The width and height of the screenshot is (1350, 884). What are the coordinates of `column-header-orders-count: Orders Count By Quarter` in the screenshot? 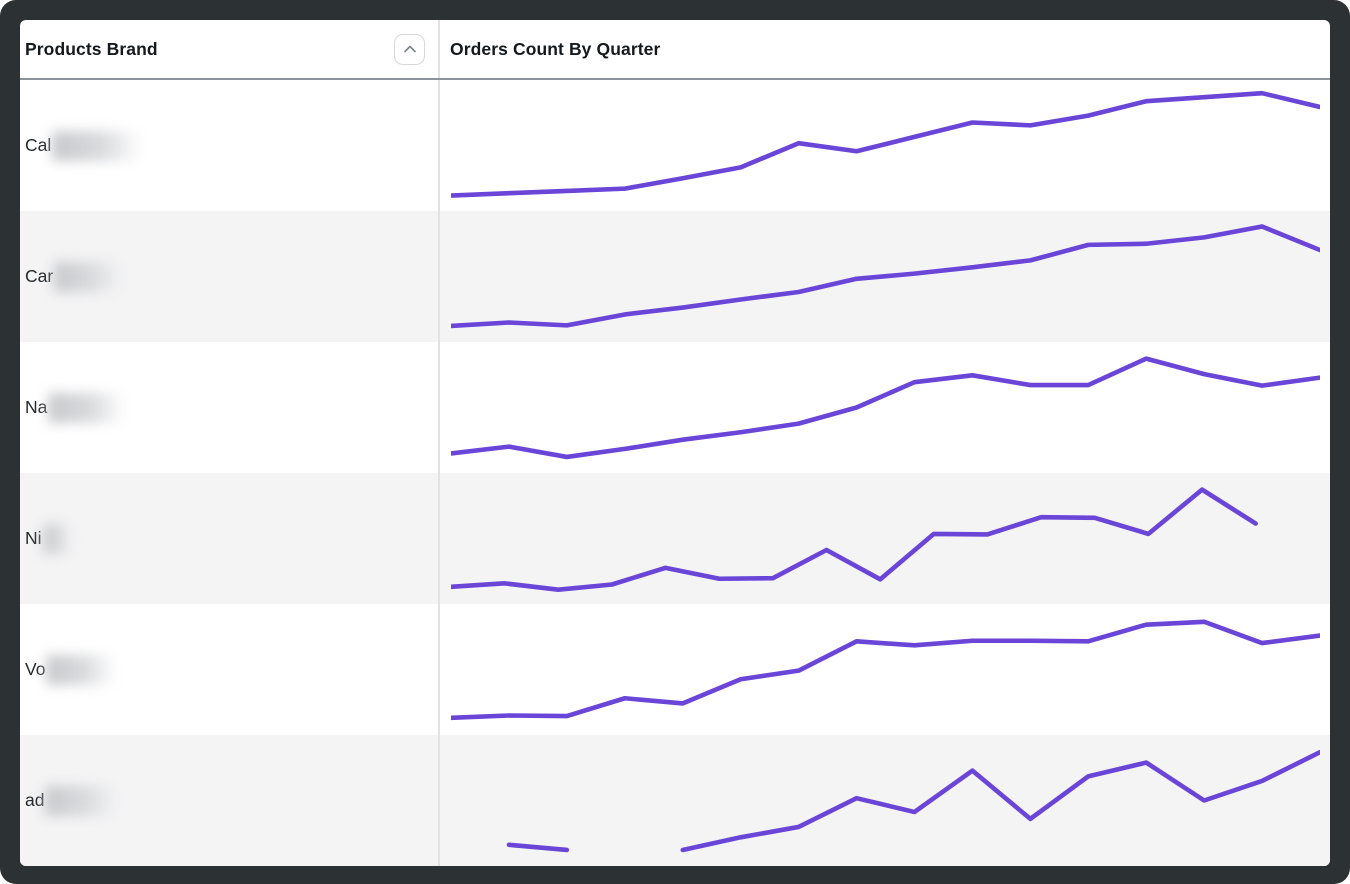 It's located at (555, 48).